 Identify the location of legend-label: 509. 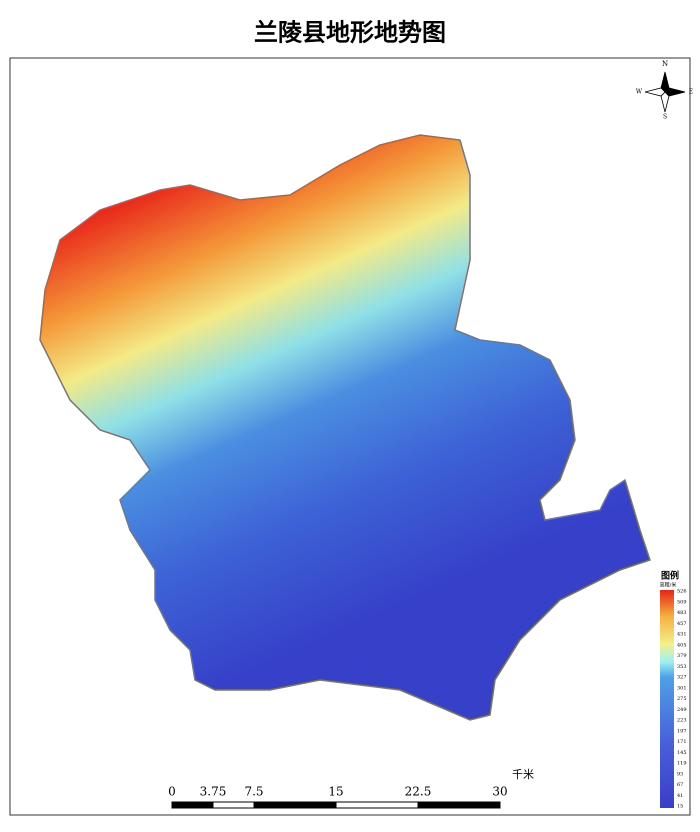
(682, 602).